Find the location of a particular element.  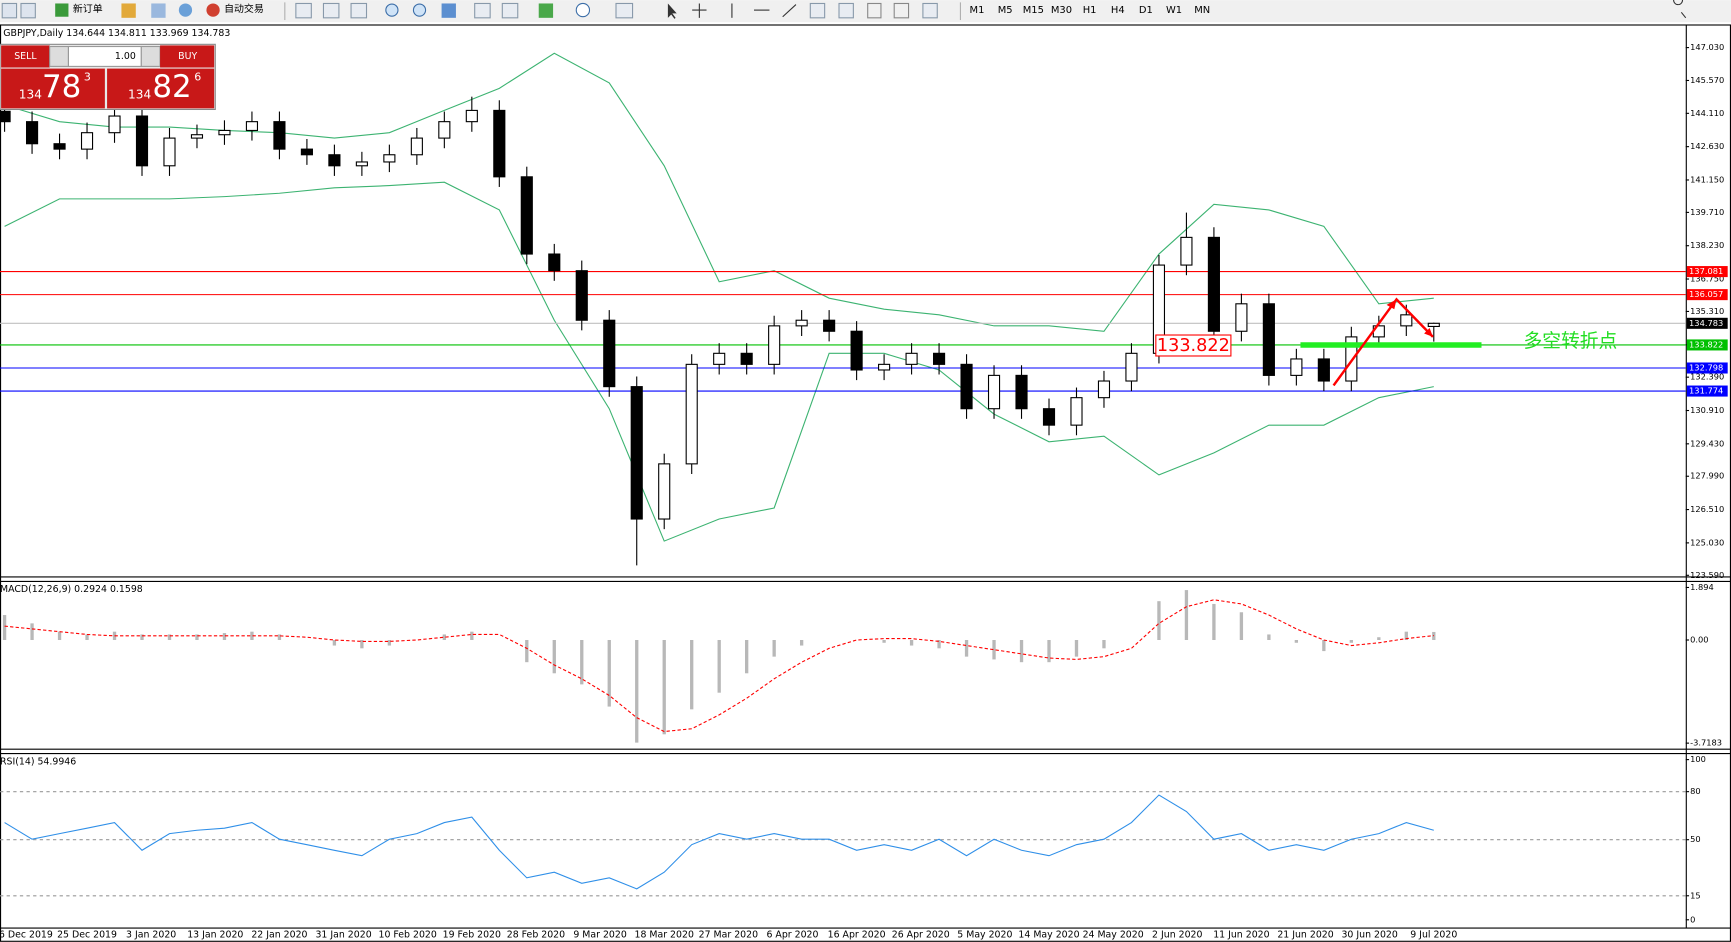

y-tick-label: 129.430 is located at coordinates (1707, 443).